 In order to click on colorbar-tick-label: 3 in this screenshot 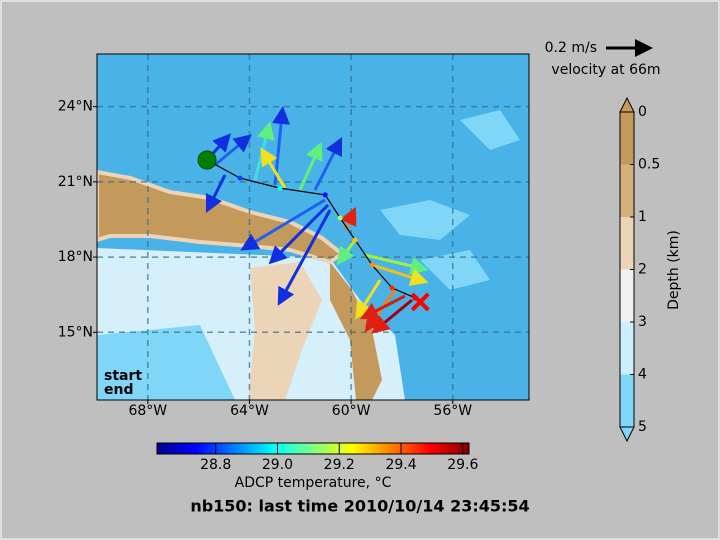, I will do `click(642, 322)`.